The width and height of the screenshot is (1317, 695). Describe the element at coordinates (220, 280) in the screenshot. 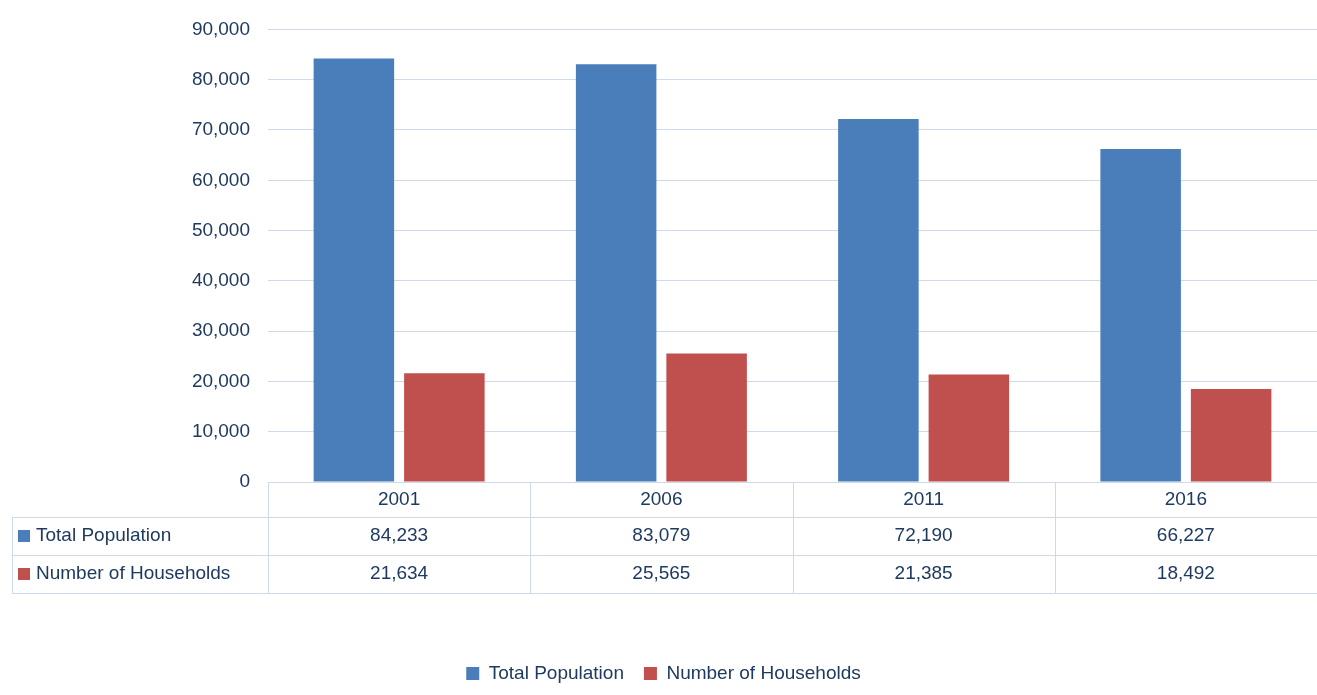

I see `y-tick-label: 40,000` at that location.